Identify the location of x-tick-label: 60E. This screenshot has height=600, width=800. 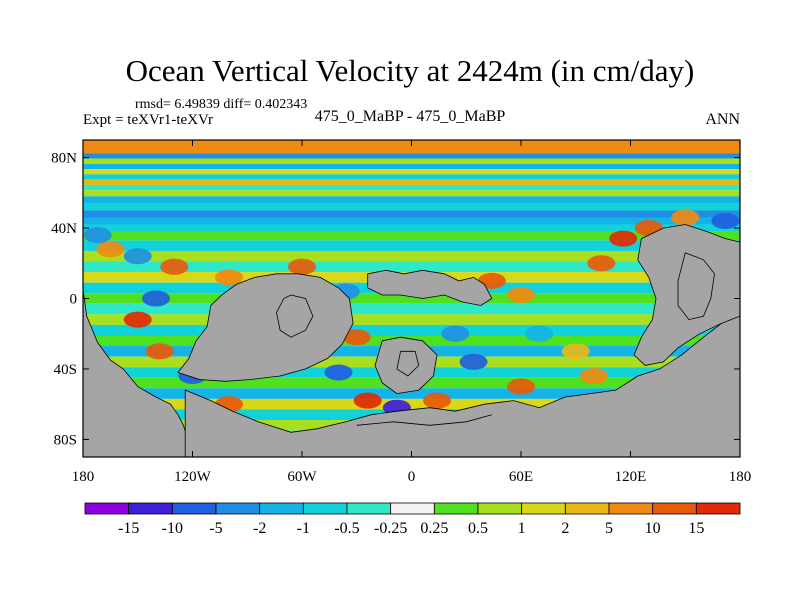
(521, 477).